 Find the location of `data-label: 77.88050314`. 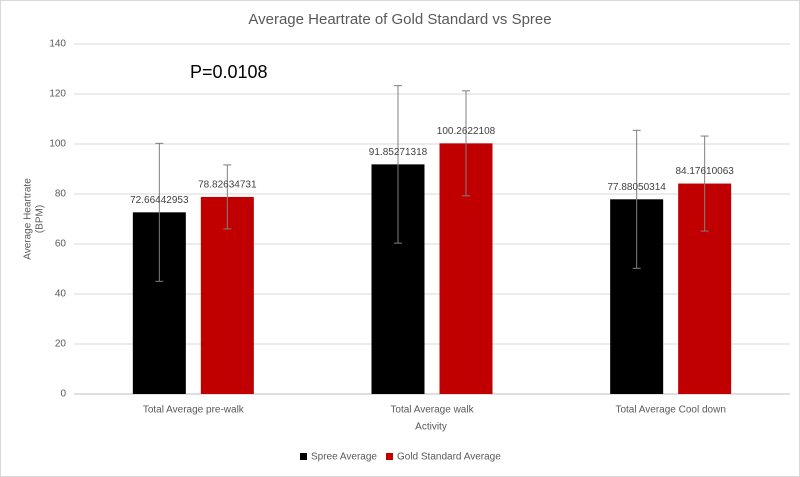

data-label: 77.88050314 is located at coordinates (636, 187).